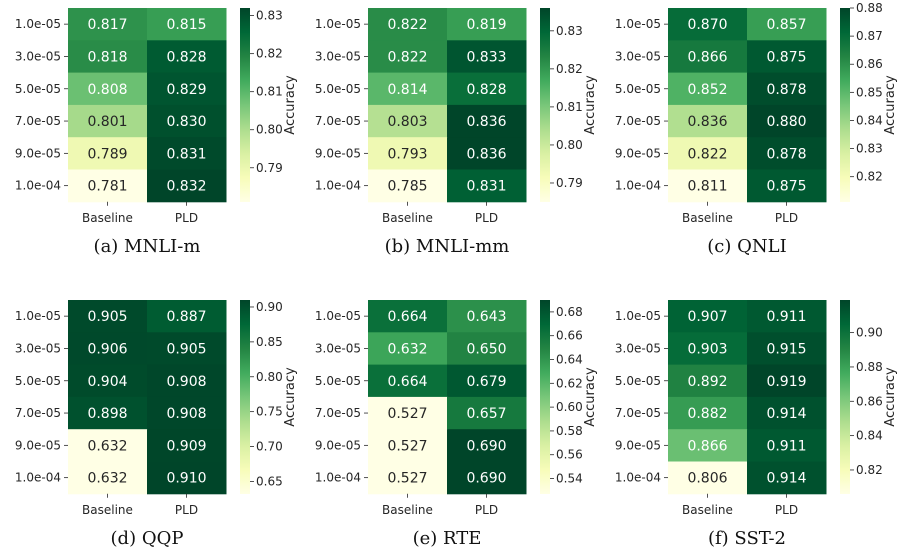  Describe the element at coordinates (269, 307) in the screenshot. I see `colorbar-tick-label: 0.90` at that location.